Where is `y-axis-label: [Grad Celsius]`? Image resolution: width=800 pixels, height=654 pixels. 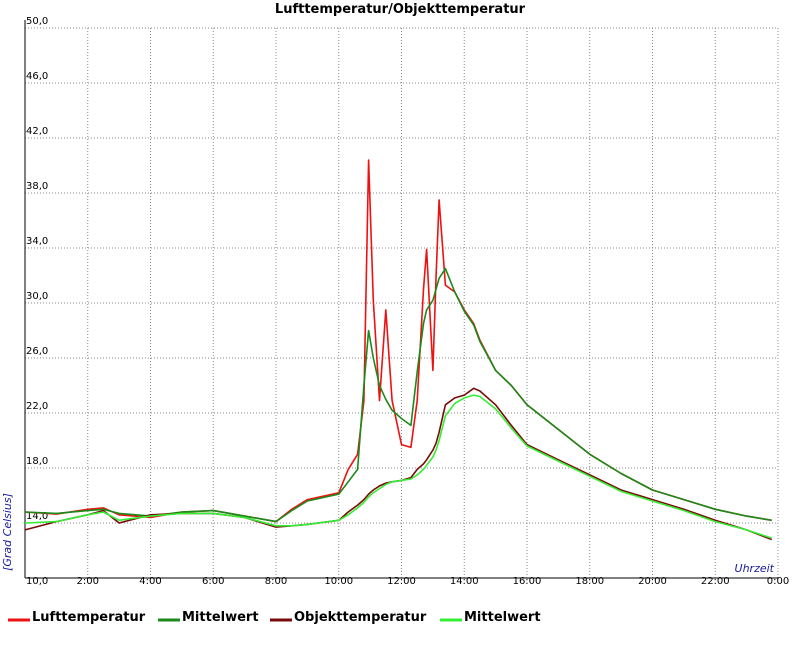 y-axis-label: [Grad Celsius] is located at coordinates (7, 532).